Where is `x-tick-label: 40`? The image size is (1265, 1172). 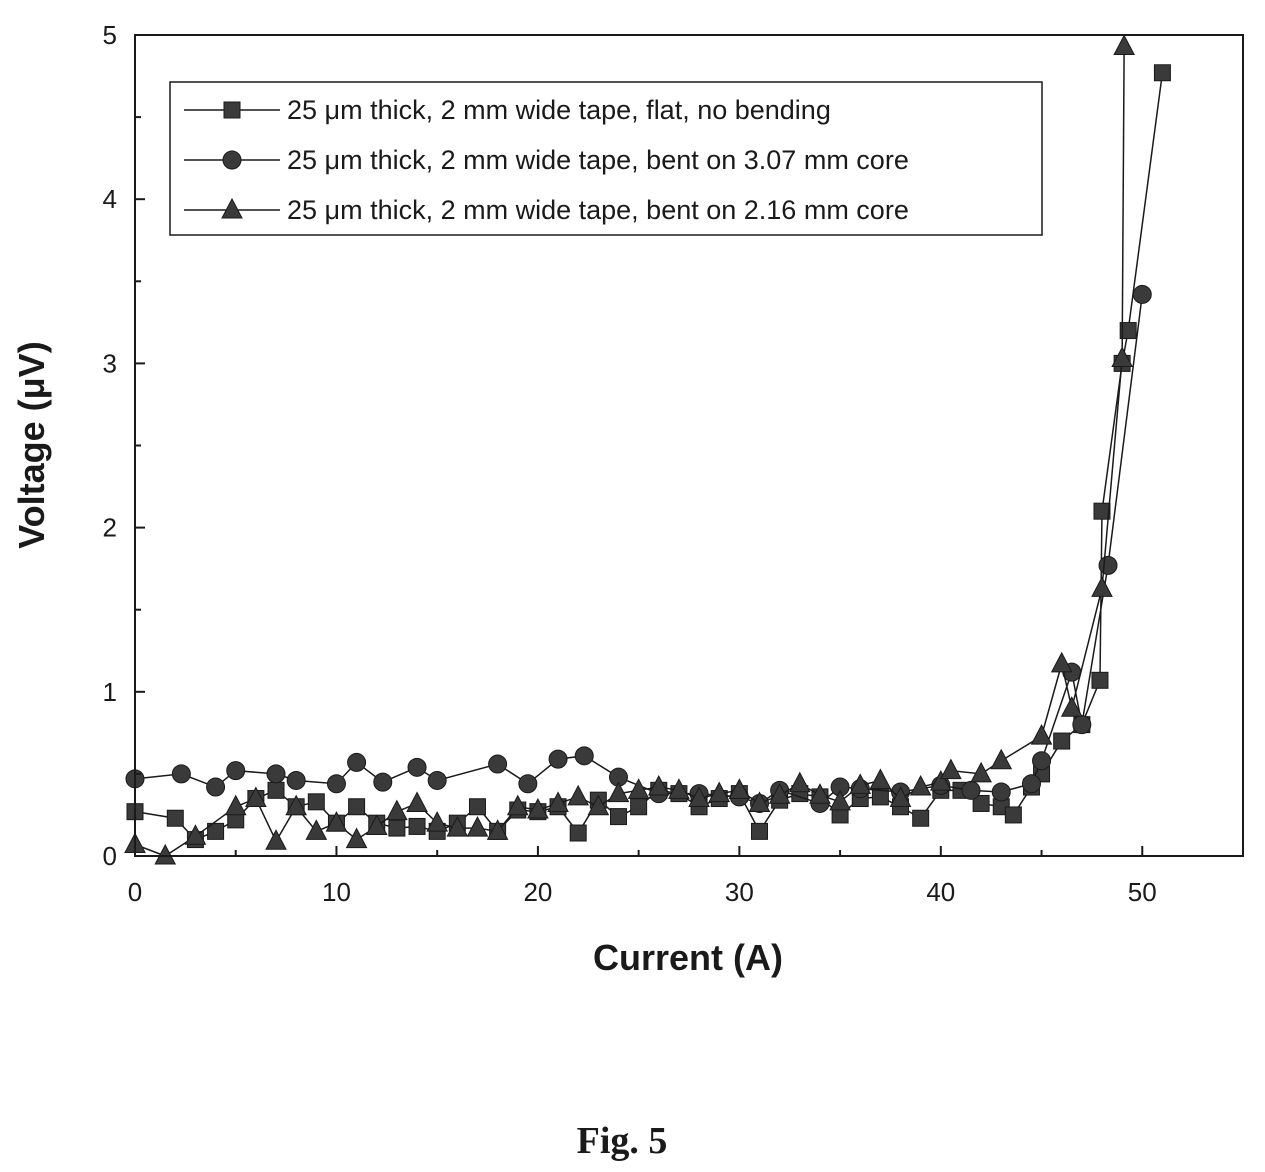 x-tick-label: 40 is located at coordinates (940, 892).